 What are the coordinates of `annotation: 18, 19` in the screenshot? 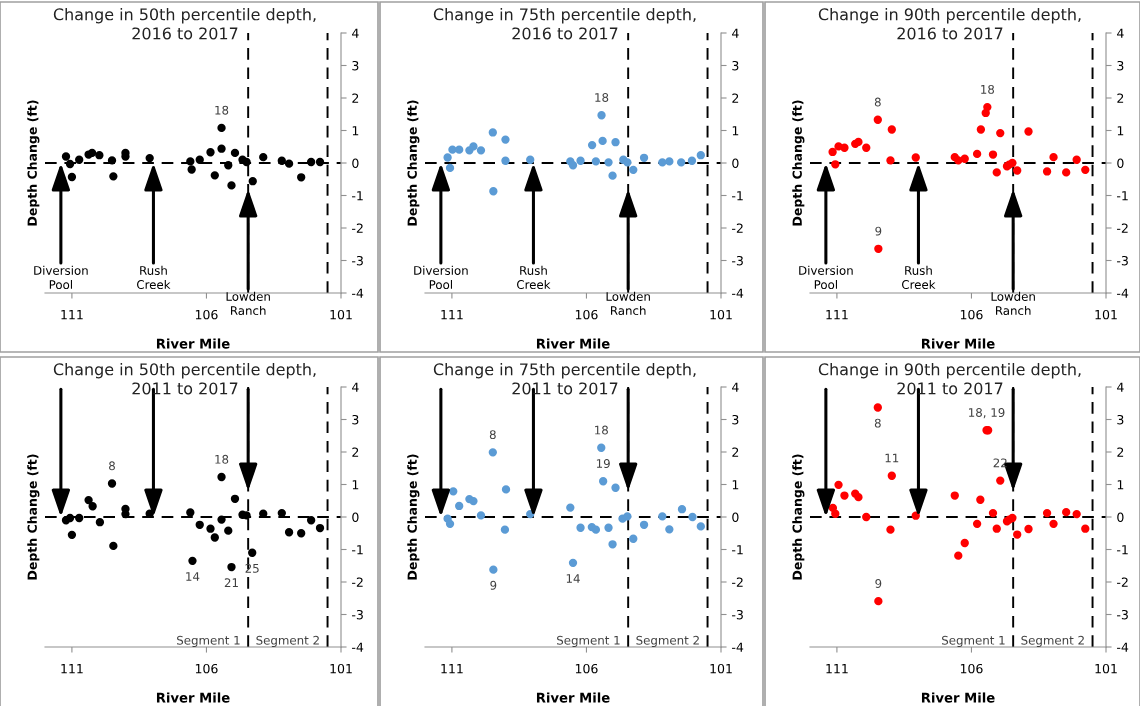 It's located at (987, 413).